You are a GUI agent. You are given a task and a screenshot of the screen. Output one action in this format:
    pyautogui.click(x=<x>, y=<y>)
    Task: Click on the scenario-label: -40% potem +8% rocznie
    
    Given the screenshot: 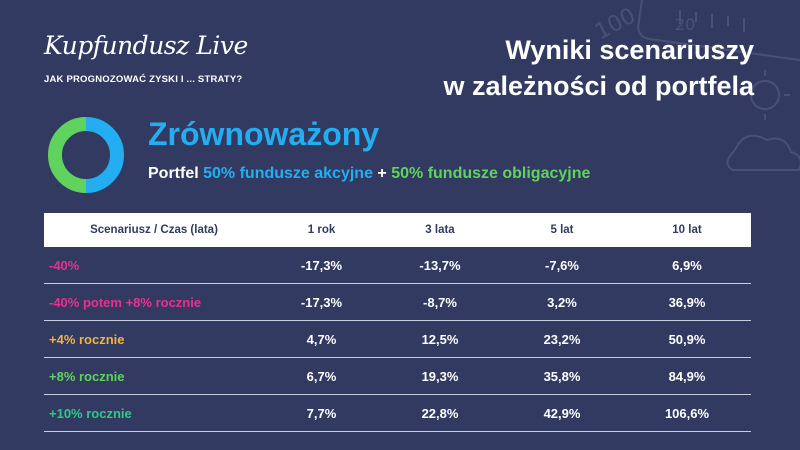 What is the action you would take?
    pyautogui.click(x=154, y=302)
    